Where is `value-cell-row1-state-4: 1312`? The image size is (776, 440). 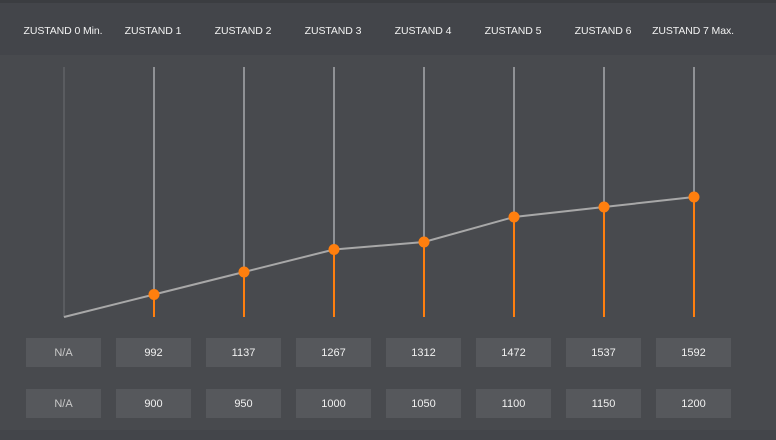 value-cell-row1-state-4: 1312 is located at coordinates (423, 352).